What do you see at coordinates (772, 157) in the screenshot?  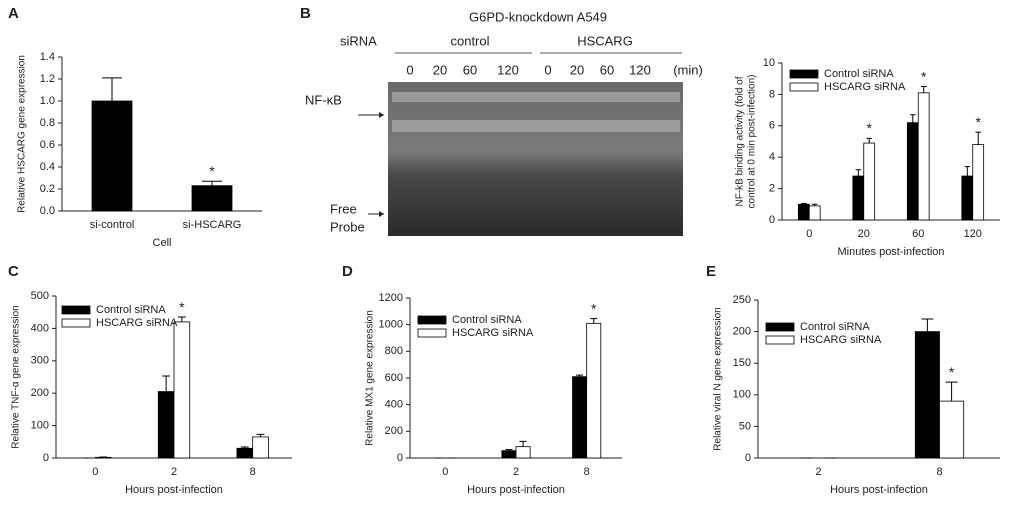 I see `y-tick-label: 4` at bounding box center [772, 157].